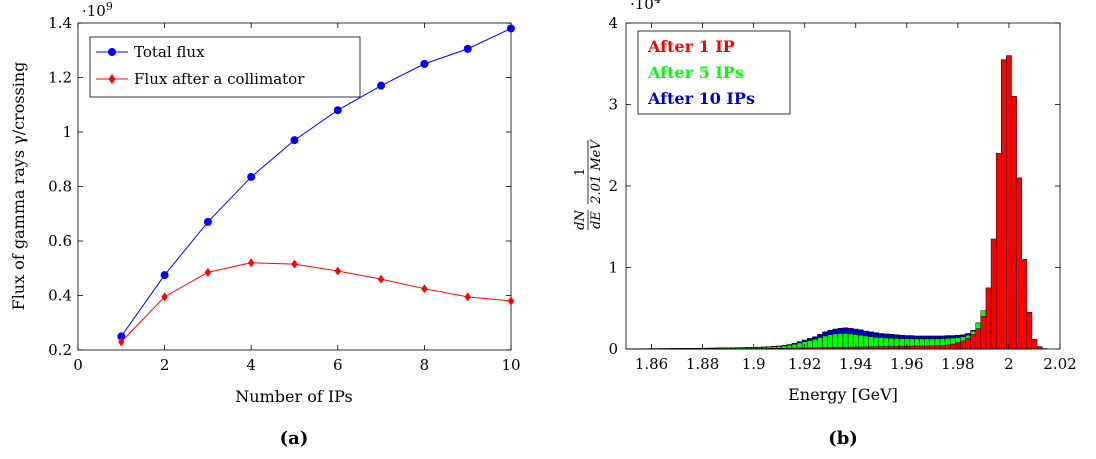 The image size is (1096, 459). What do you see at coordinates (957, 364) in the screenshot?
I see `x-tick-label: 1.98` at bounding box center [957, 364].